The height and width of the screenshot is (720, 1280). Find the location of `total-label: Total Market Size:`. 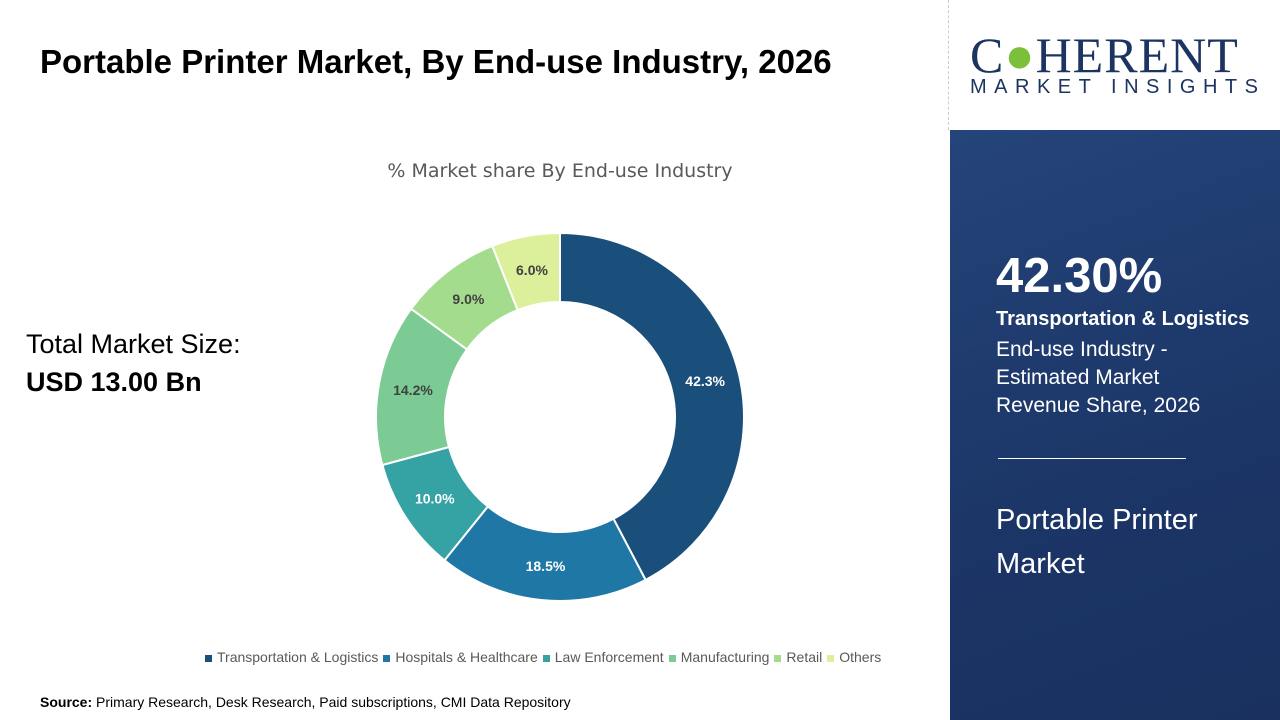

total-label: Total Market Size: is located at coordinates (133, 344).